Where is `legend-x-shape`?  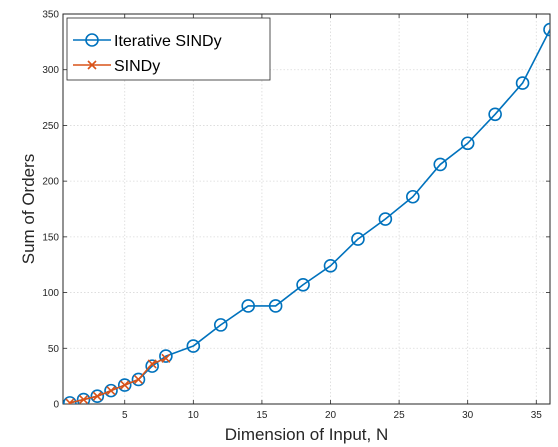 legend-x-shape is located at coordinates (92, 65).